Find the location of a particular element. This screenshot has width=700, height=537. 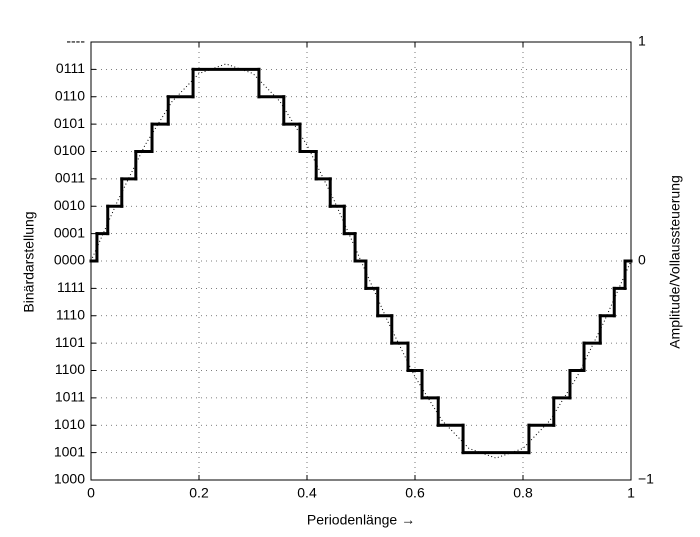

y-tick-label: 0100 is located at coordinates (69, 150).